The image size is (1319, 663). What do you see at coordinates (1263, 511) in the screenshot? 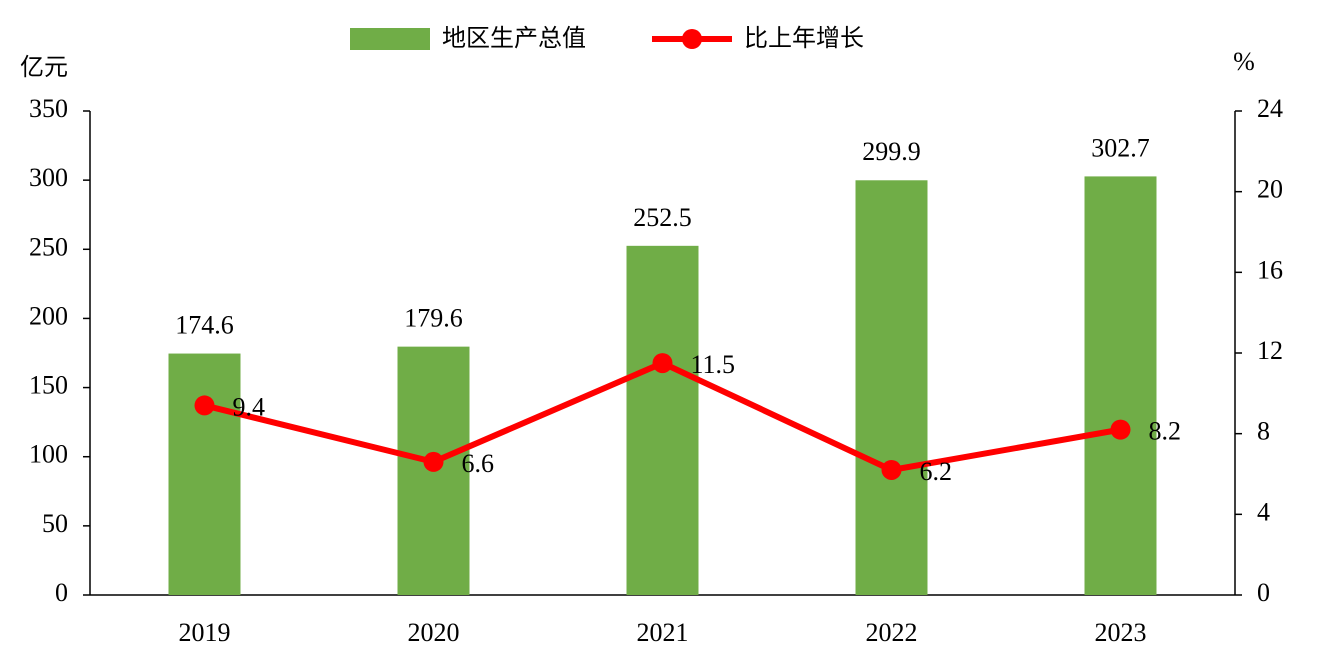
I see `y2-tick-label: 4` at bounding box center [1263, 511].